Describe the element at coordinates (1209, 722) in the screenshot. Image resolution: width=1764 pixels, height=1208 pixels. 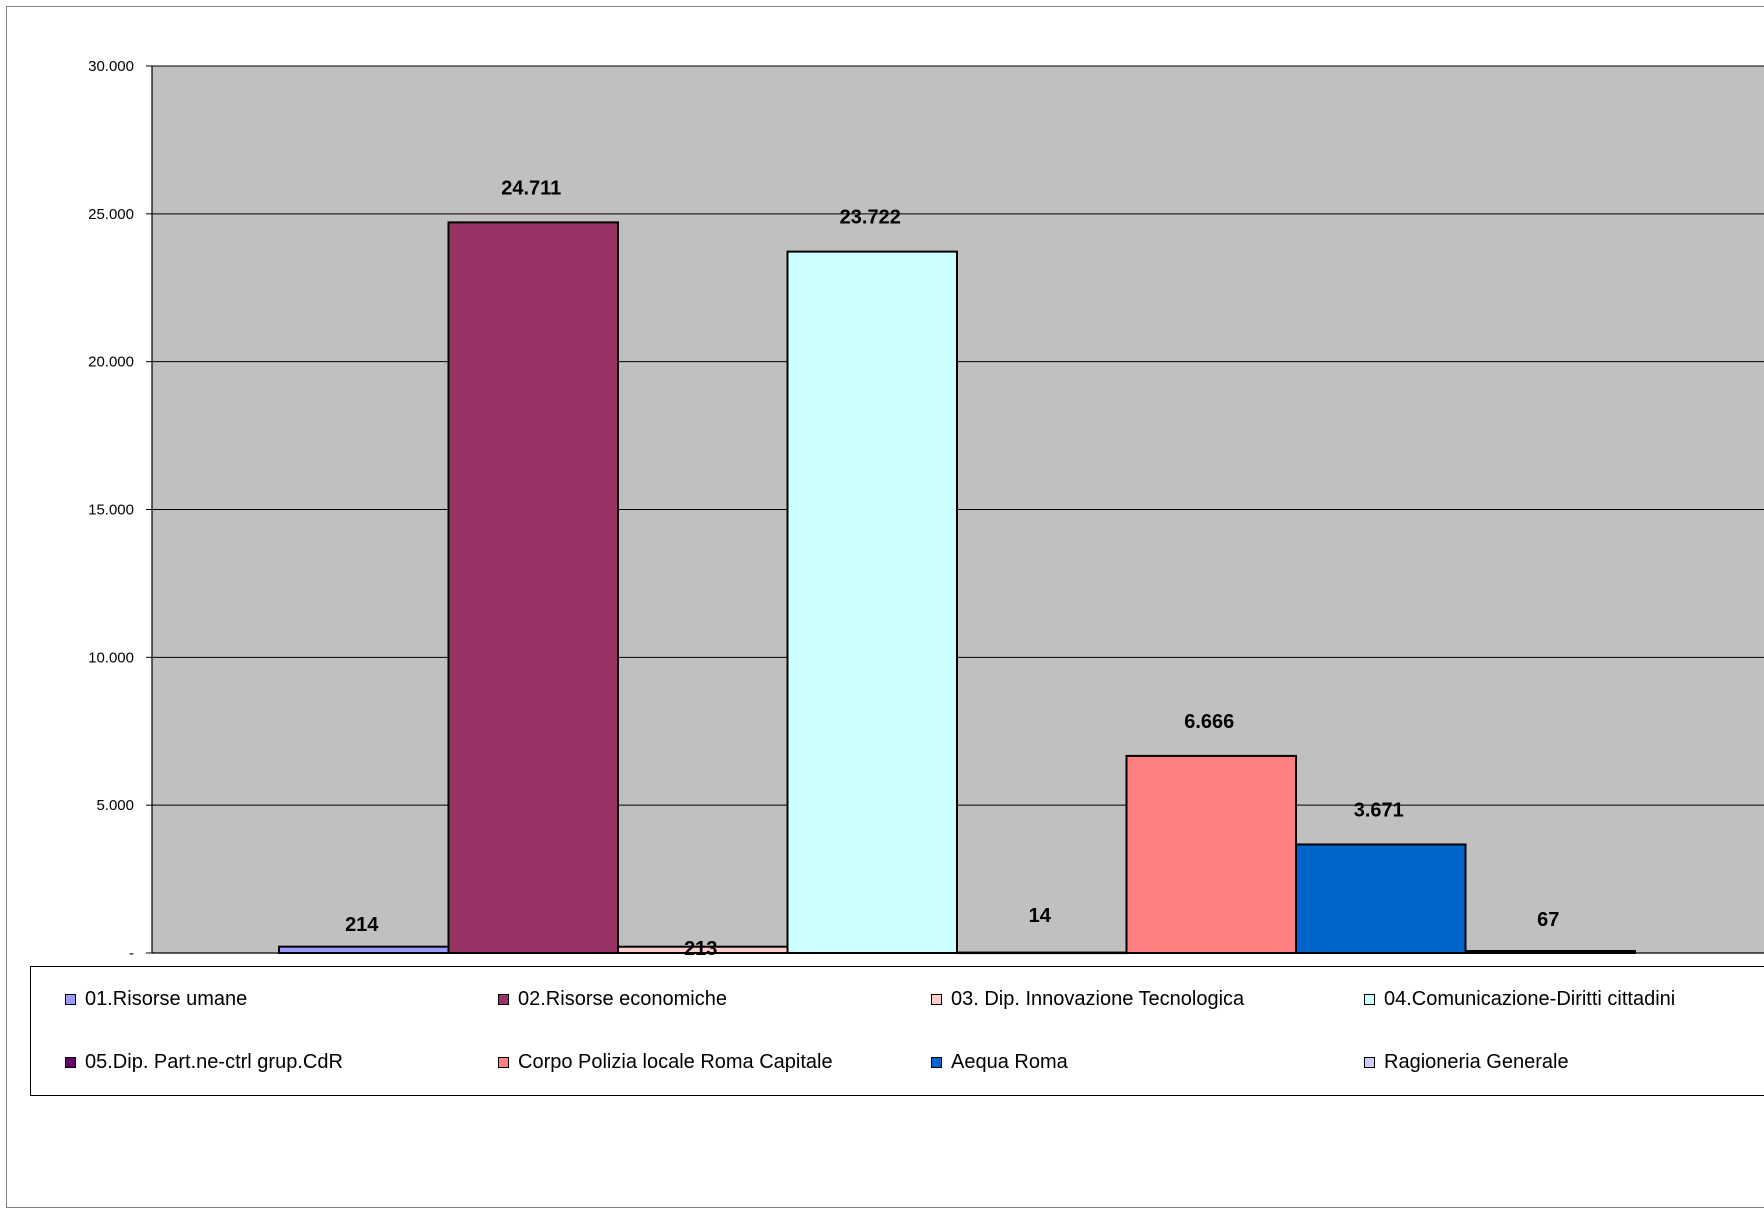
I see `data-label: 6.666` at that location.